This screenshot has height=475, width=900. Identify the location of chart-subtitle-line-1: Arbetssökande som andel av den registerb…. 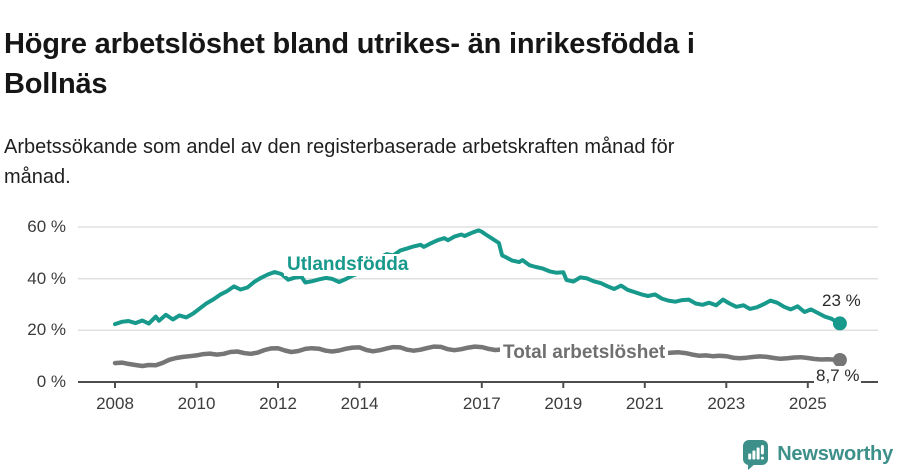
(339, 147).